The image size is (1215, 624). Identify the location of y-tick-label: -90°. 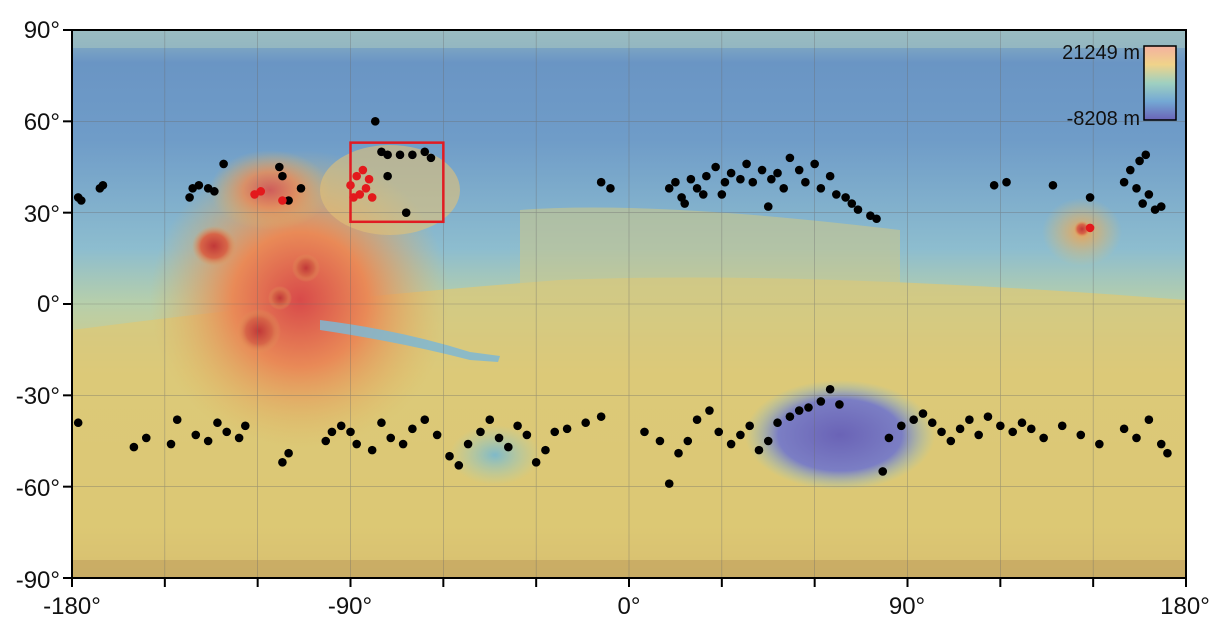
(38, 580).